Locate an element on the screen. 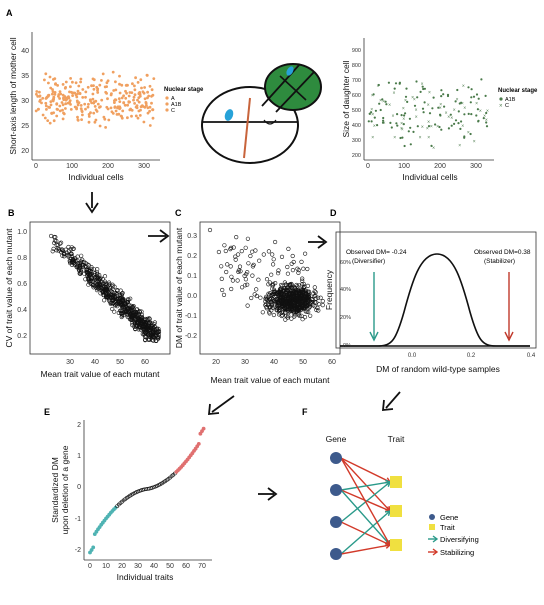  xtick: 40 is located at coordinates (274, 362).